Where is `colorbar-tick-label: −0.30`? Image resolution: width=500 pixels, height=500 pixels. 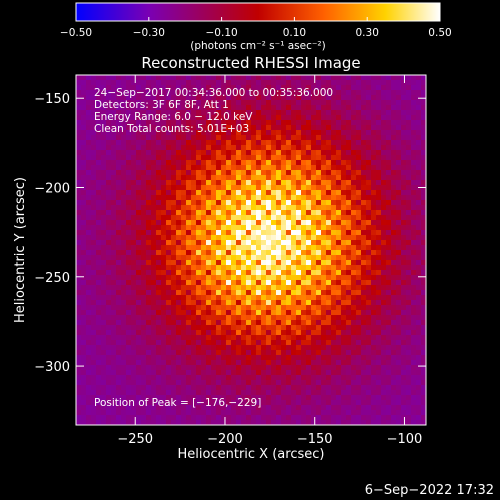
colorbar-tick-label: −0.30 is located at coordinates (149, 33).